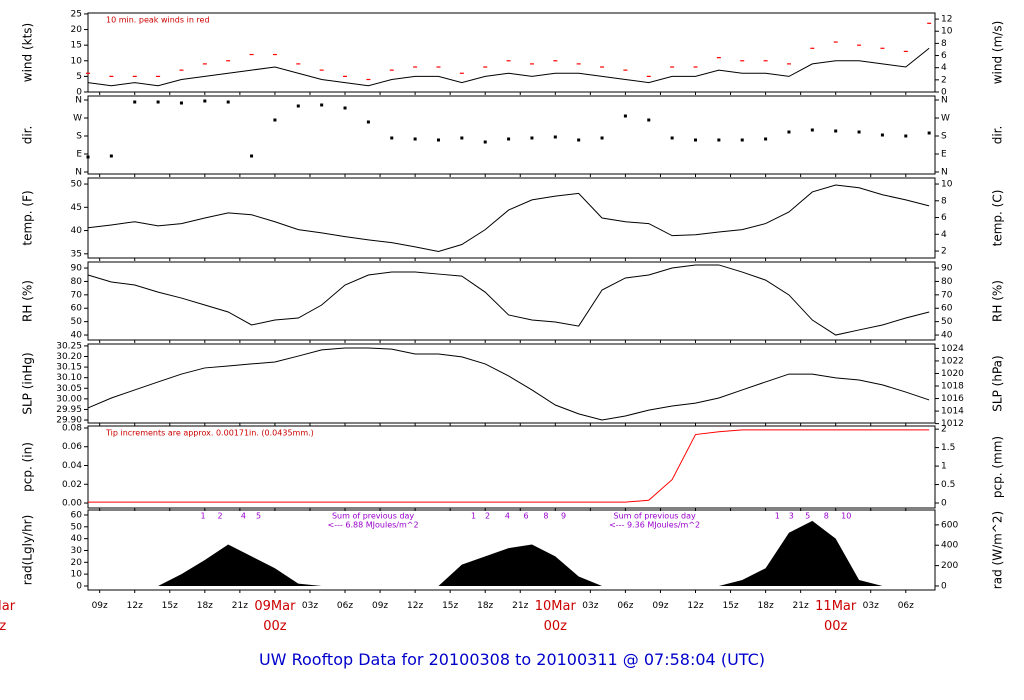 The image size is (1024, 700). I want to click on y-tick-label: 20, so click(77, 563).